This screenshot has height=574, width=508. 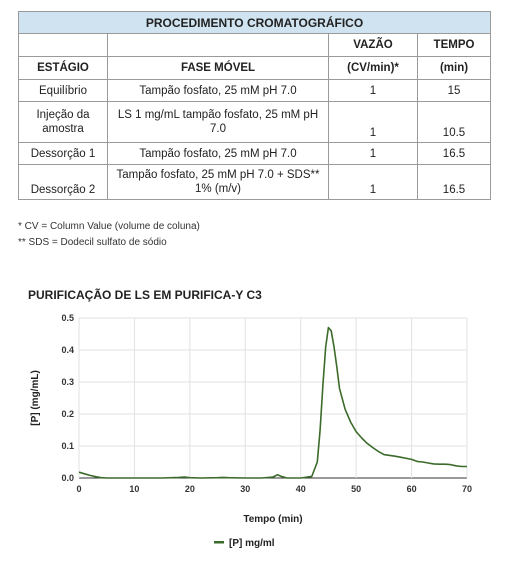 I want to click on header-top-stage, so click(x=63, y=45).